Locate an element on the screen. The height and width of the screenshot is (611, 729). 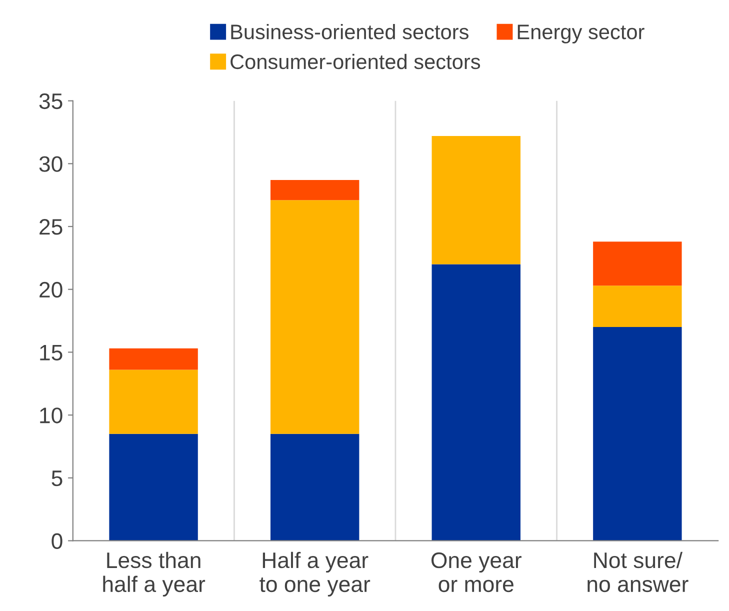
x-tick-label: One year or more is located at coordinates (476, 572).